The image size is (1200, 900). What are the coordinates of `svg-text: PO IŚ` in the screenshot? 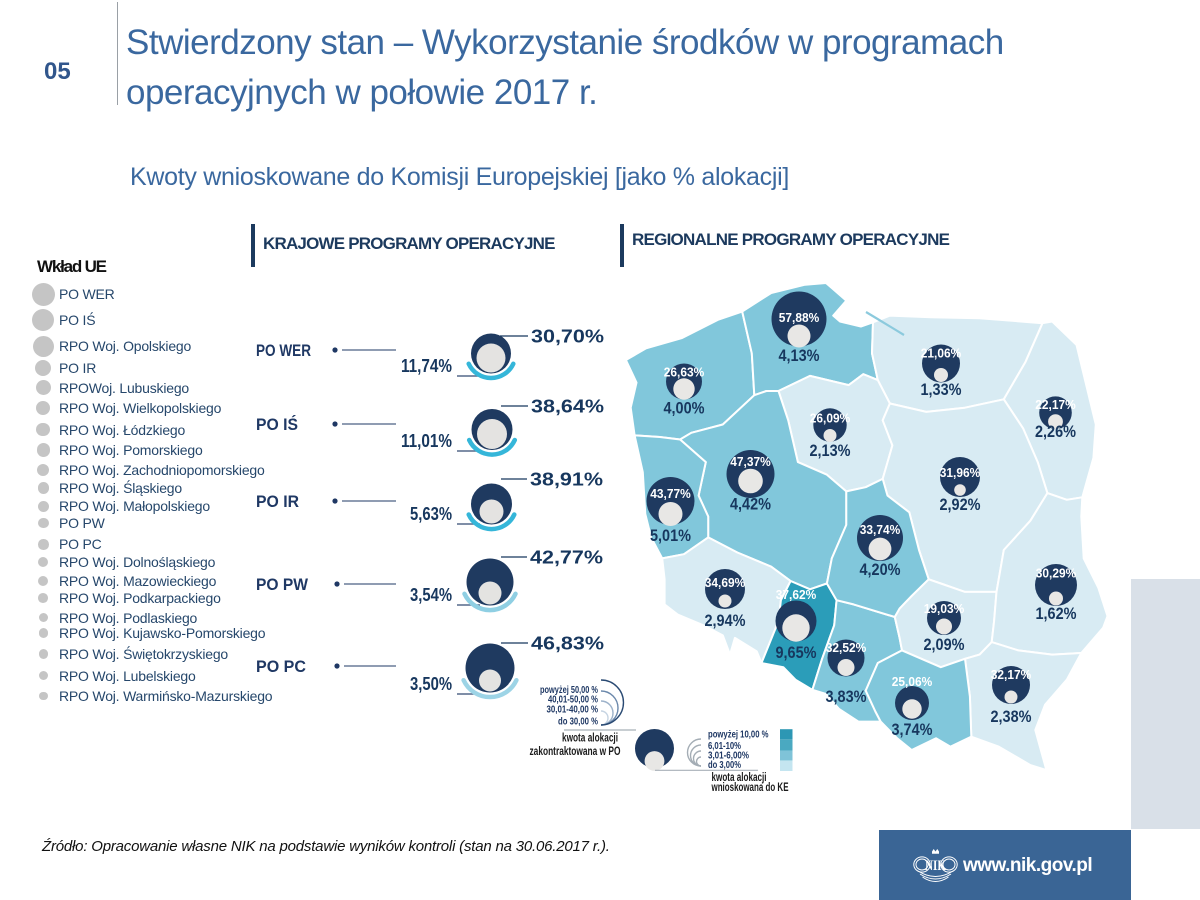 It's located at (277, 424).